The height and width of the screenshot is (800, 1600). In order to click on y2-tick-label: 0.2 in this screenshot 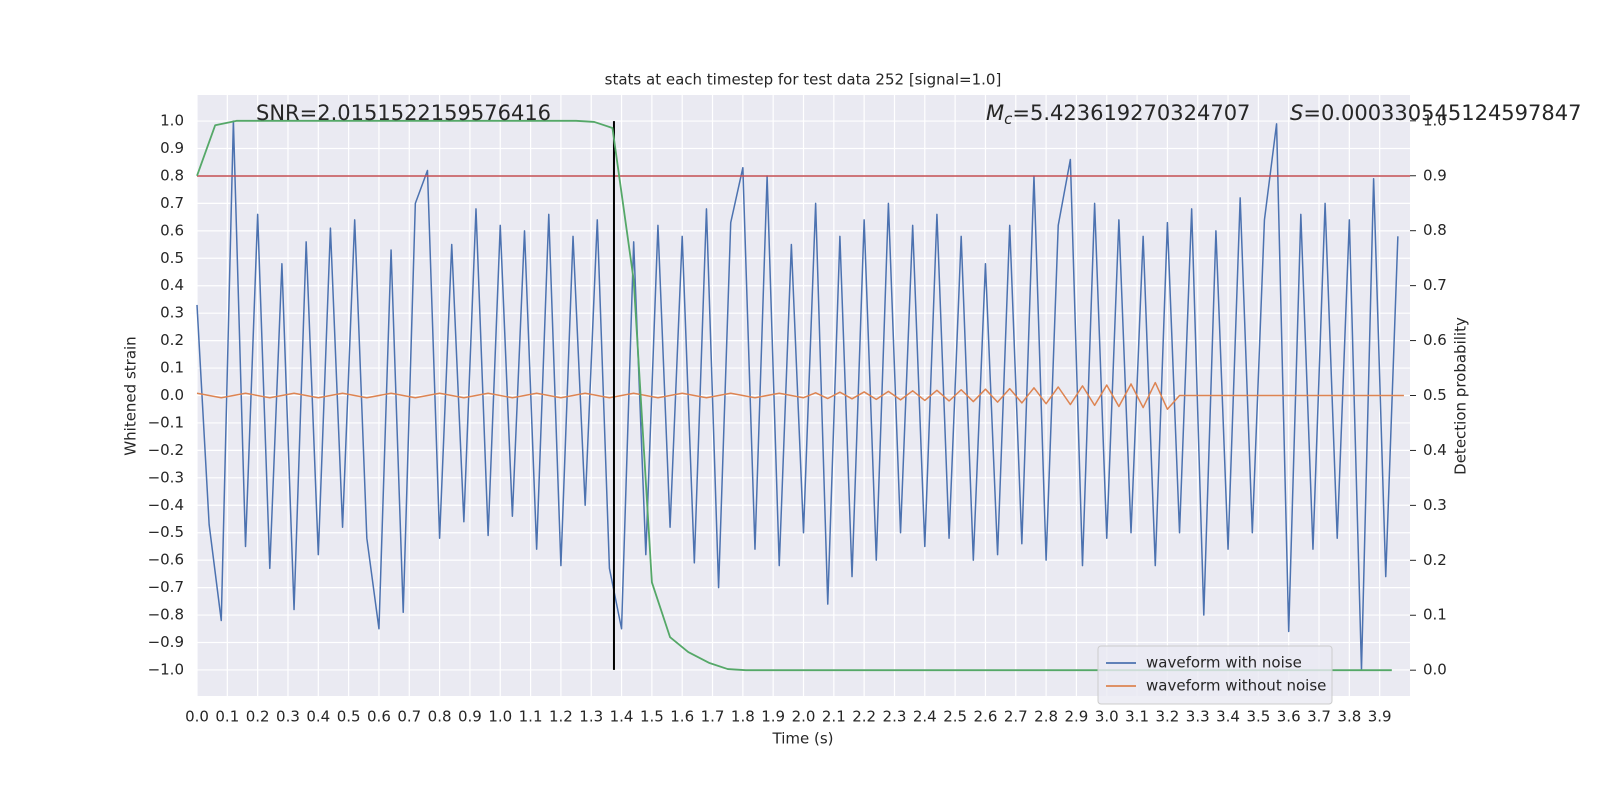, I will do `click(1435, 560)`.